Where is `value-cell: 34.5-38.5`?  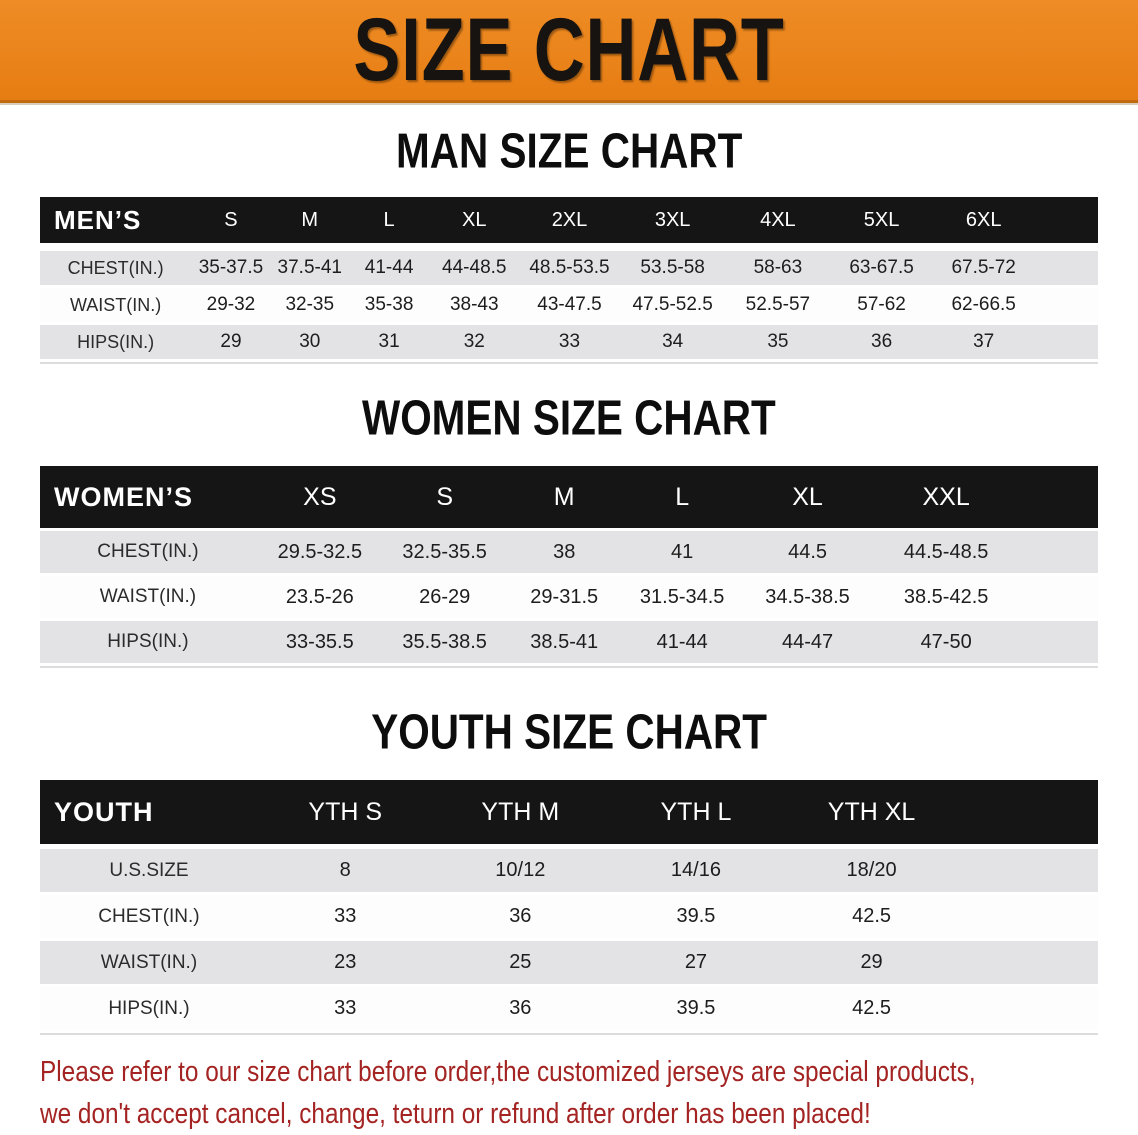 value-cell: 34.5-38.5 is located at coordinates (807, 598).